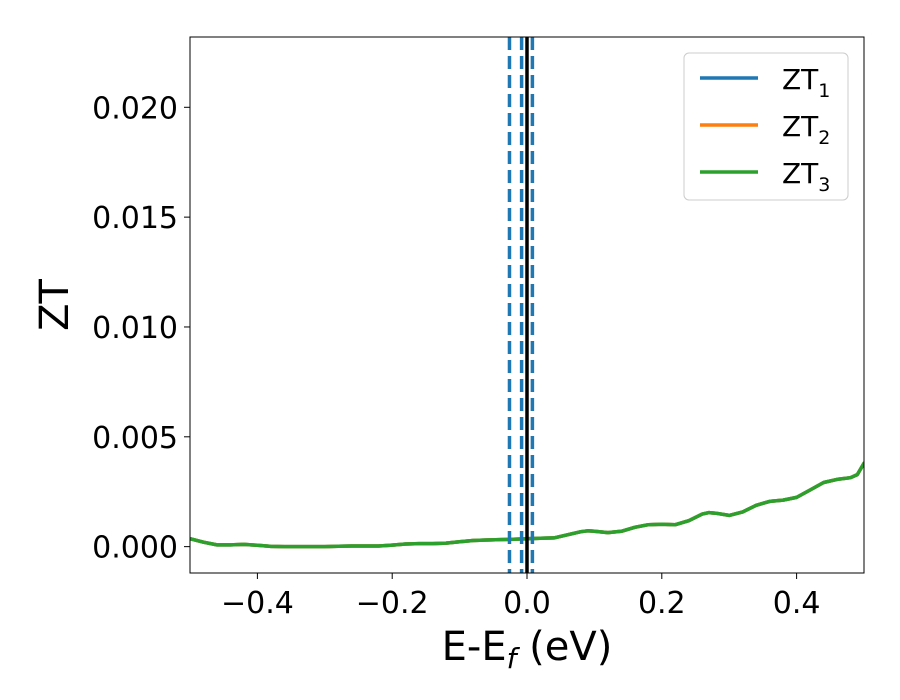 This screenshot has height=700, width=900. What do you see at coordinates (797, 603) in the screenshot?
I see `x-tick-label: 0.4` at bounding box center [797, 603].